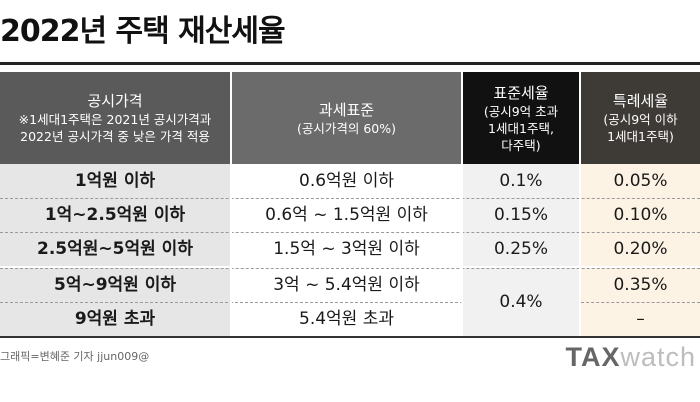 Image resolution: width=700 pixels, height=402 pixels. I want to click on price-cell: 1억~2.5억원 이하, so click(115, 215).